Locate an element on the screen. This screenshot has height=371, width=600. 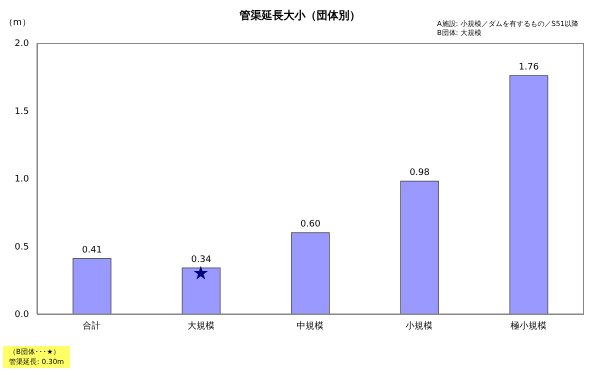
x-tick-label: 中規模 is located at coordinates (310, 326).